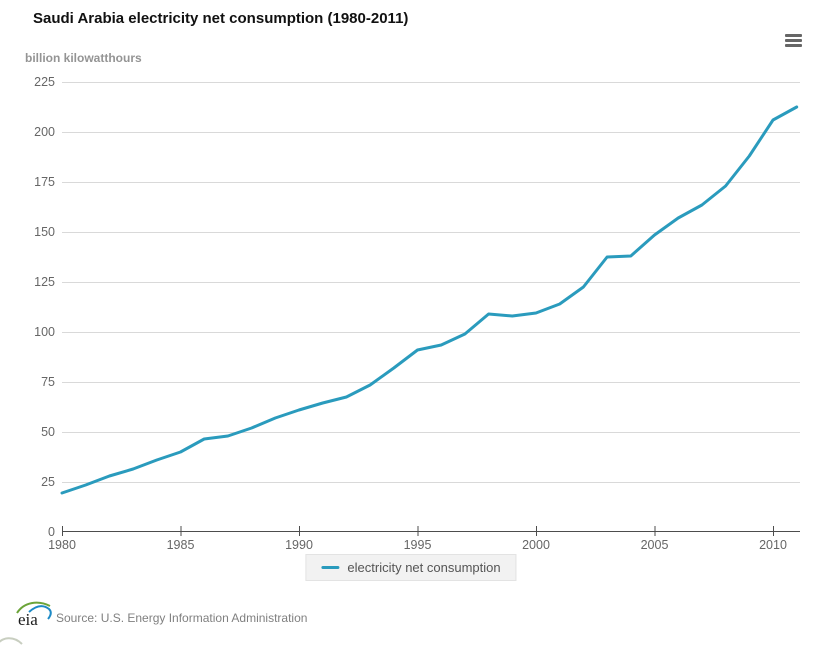 This screenshot has width=822, height=646. Describe the element at coordinates (51, 532) in the screenshot. I see `y-axis-tick-label: 0` at that location.